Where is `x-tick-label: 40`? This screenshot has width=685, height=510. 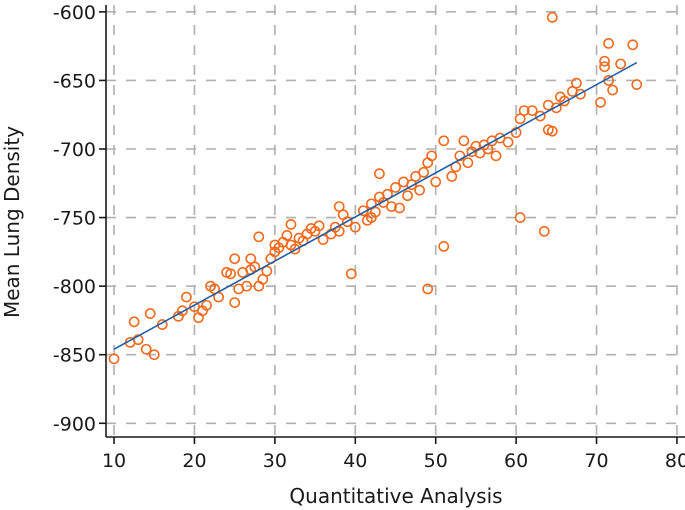 x-tick-label: 40 is located at coordinates (355, 461).